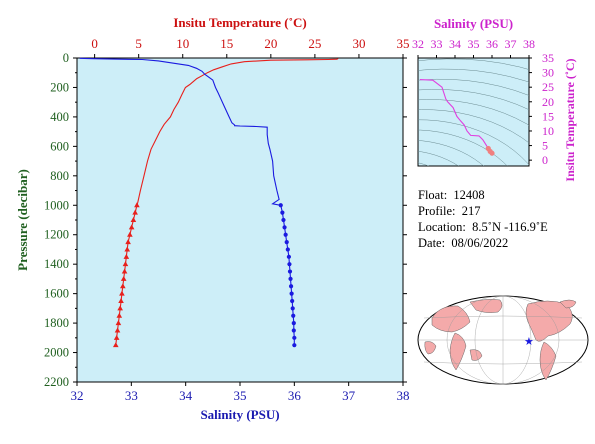 The height and width of the screenshot is (444, 595). What do you see at coordinates (455, 44) in the screenshot?
I see `ts-salinity-tick-label: 34` at bounding box center [455, 44].